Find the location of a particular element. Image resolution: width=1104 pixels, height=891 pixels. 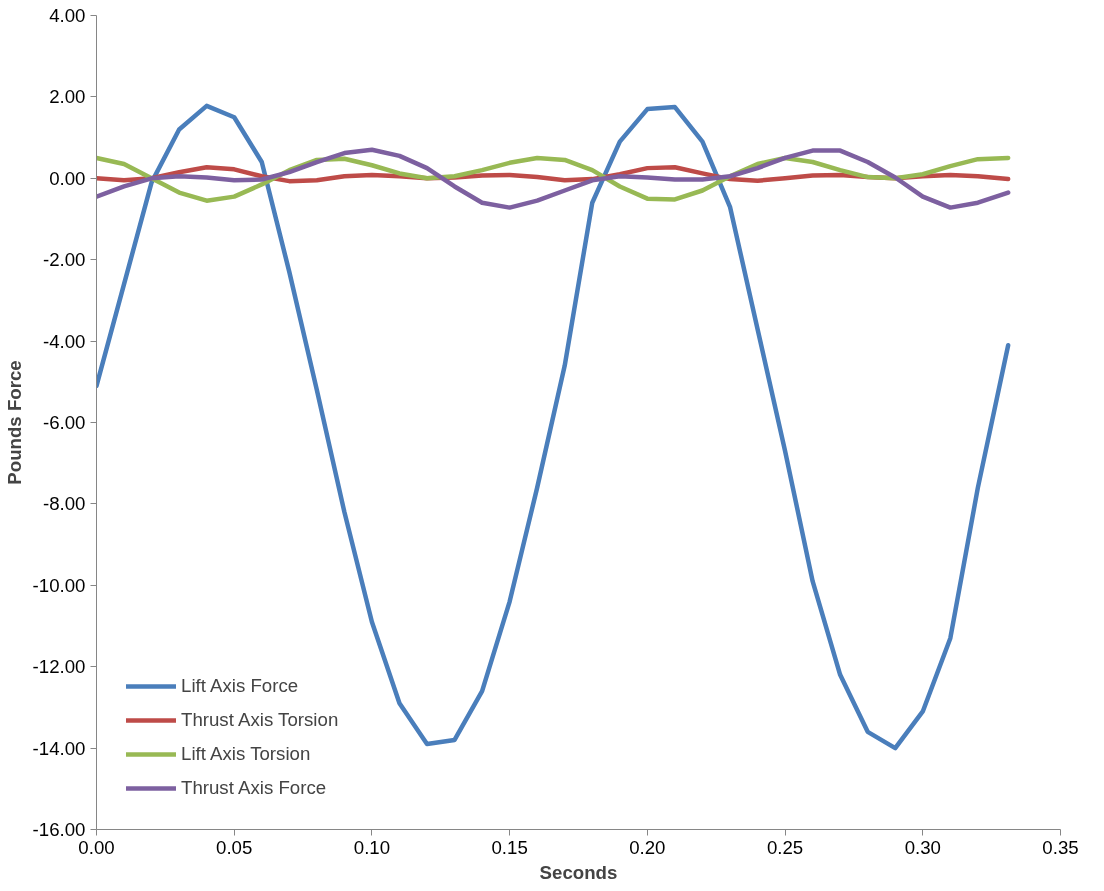

y-axis-title: Pounds Force is located at coordinates (14, 422).